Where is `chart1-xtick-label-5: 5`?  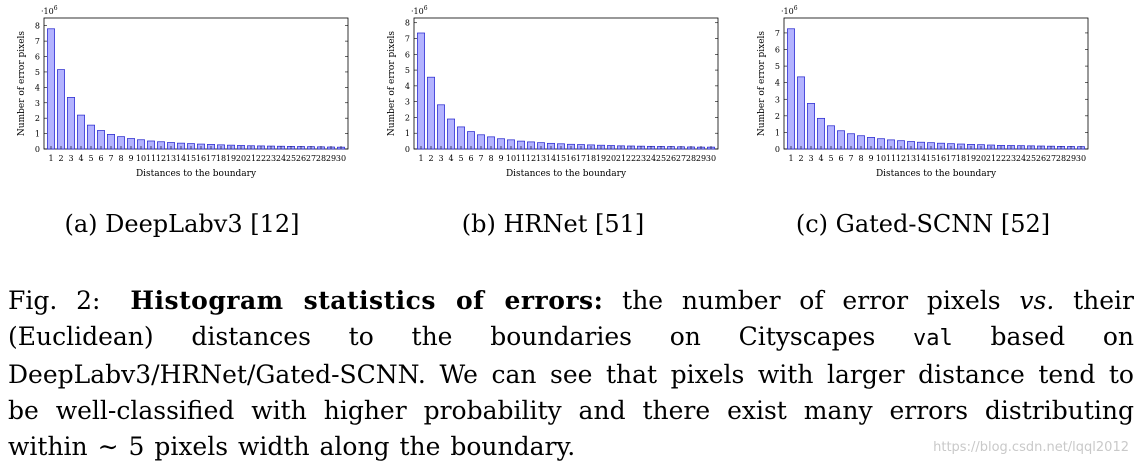
chart1-xtick-label-5: 5 is located at coordinates (460, 158).